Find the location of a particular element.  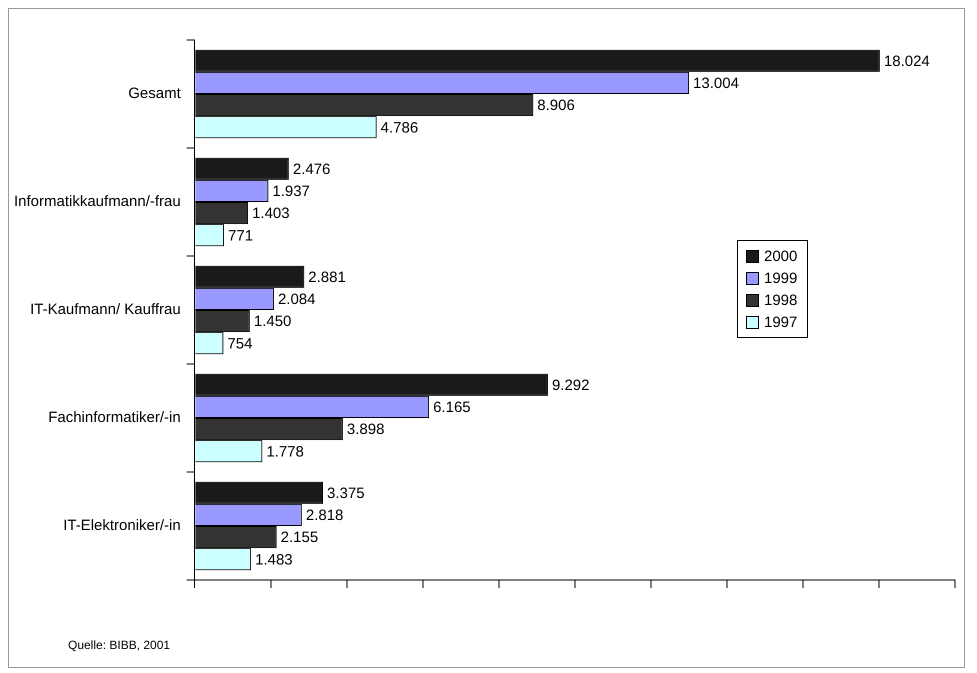

data-label: 2.084 is located at coordinates (297, 299).